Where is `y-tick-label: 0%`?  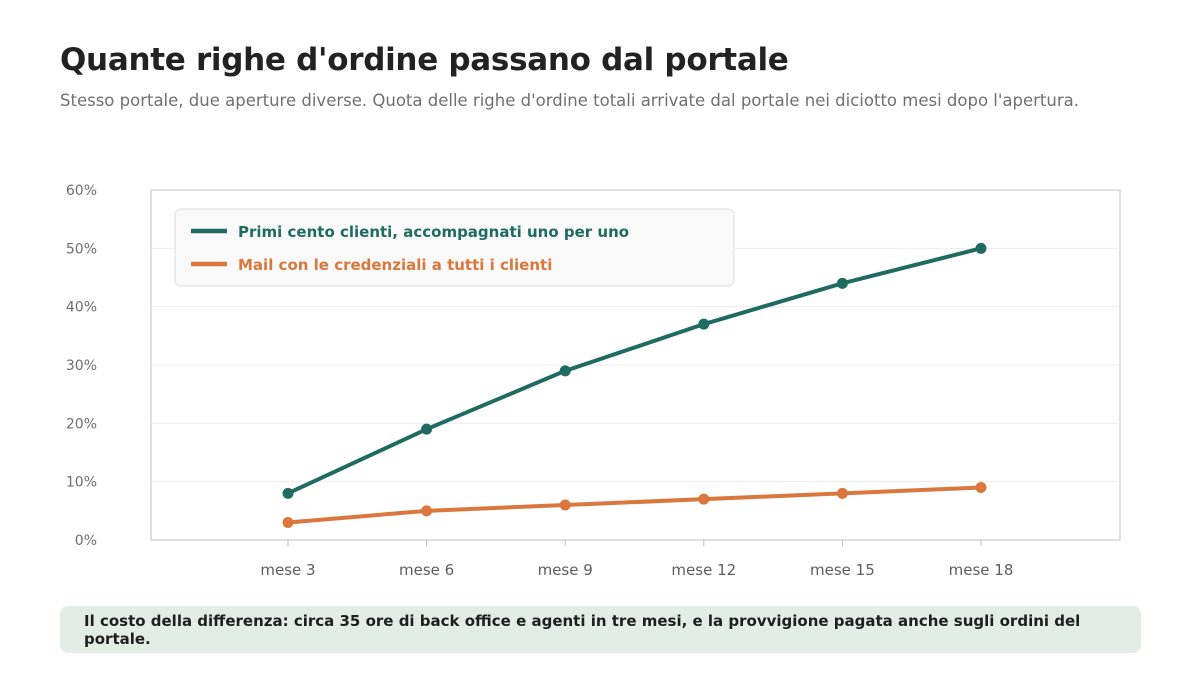
y-tick-label: 0% is located at coordinates (86, 541).